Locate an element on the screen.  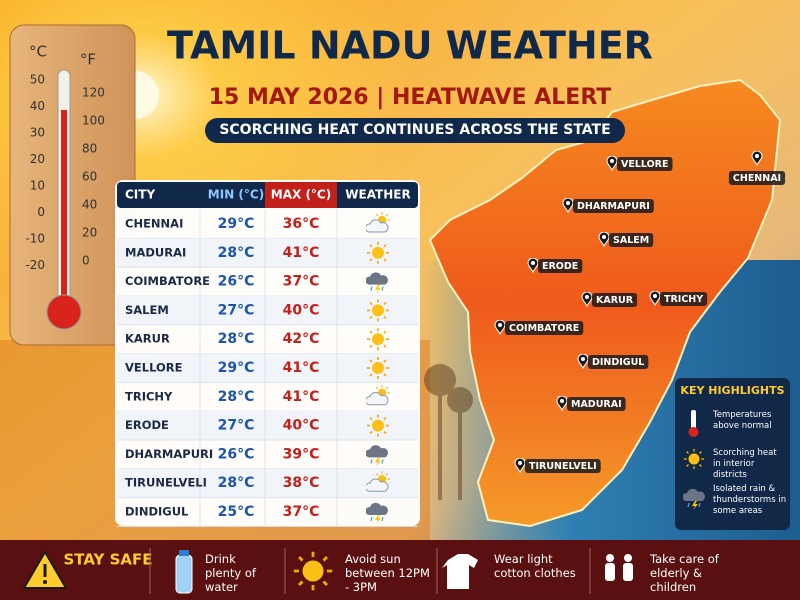
celsius-tick: 30 is located at coordinates (37, 133).